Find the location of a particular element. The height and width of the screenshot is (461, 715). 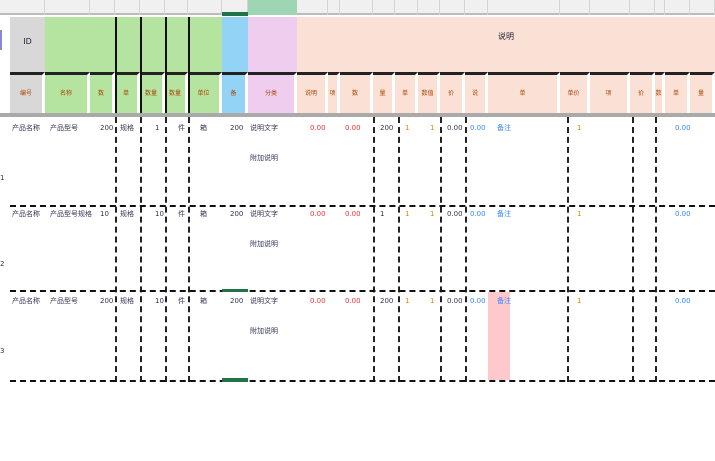

subheader-cell: 名称 is located at coordinates (67, 92).